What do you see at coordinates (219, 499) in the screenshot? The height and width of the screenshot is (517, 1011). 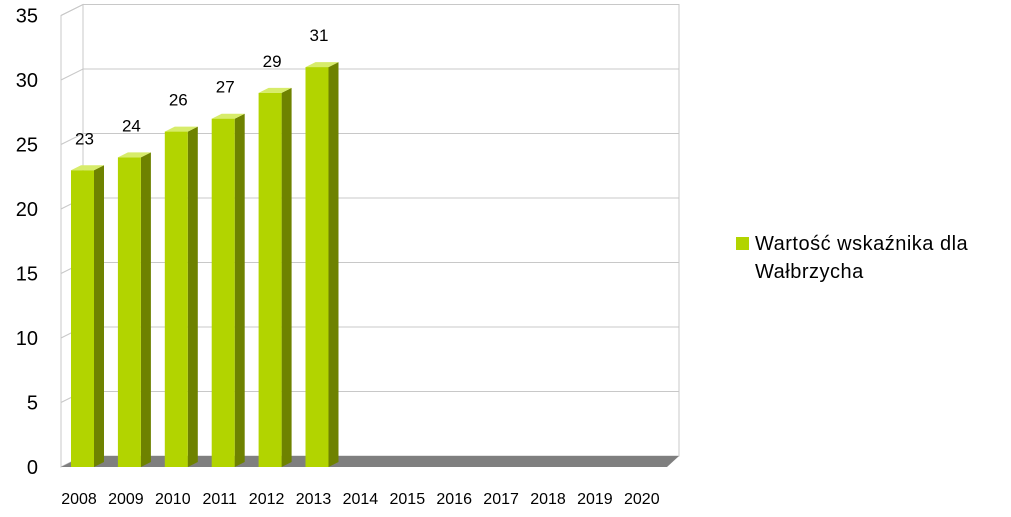 I see `x-tick-label: 2011` at bounding box center [219, 499].